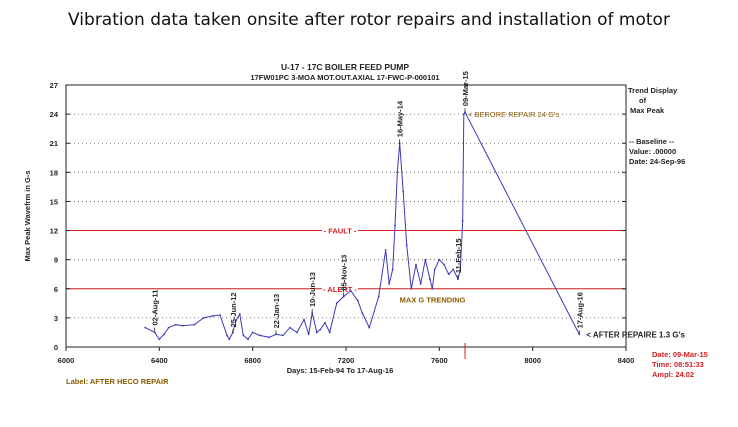 This screenshot has height=427, width=738. I want to click on annotation-label: 02-Aug-11, so click(155, 308).